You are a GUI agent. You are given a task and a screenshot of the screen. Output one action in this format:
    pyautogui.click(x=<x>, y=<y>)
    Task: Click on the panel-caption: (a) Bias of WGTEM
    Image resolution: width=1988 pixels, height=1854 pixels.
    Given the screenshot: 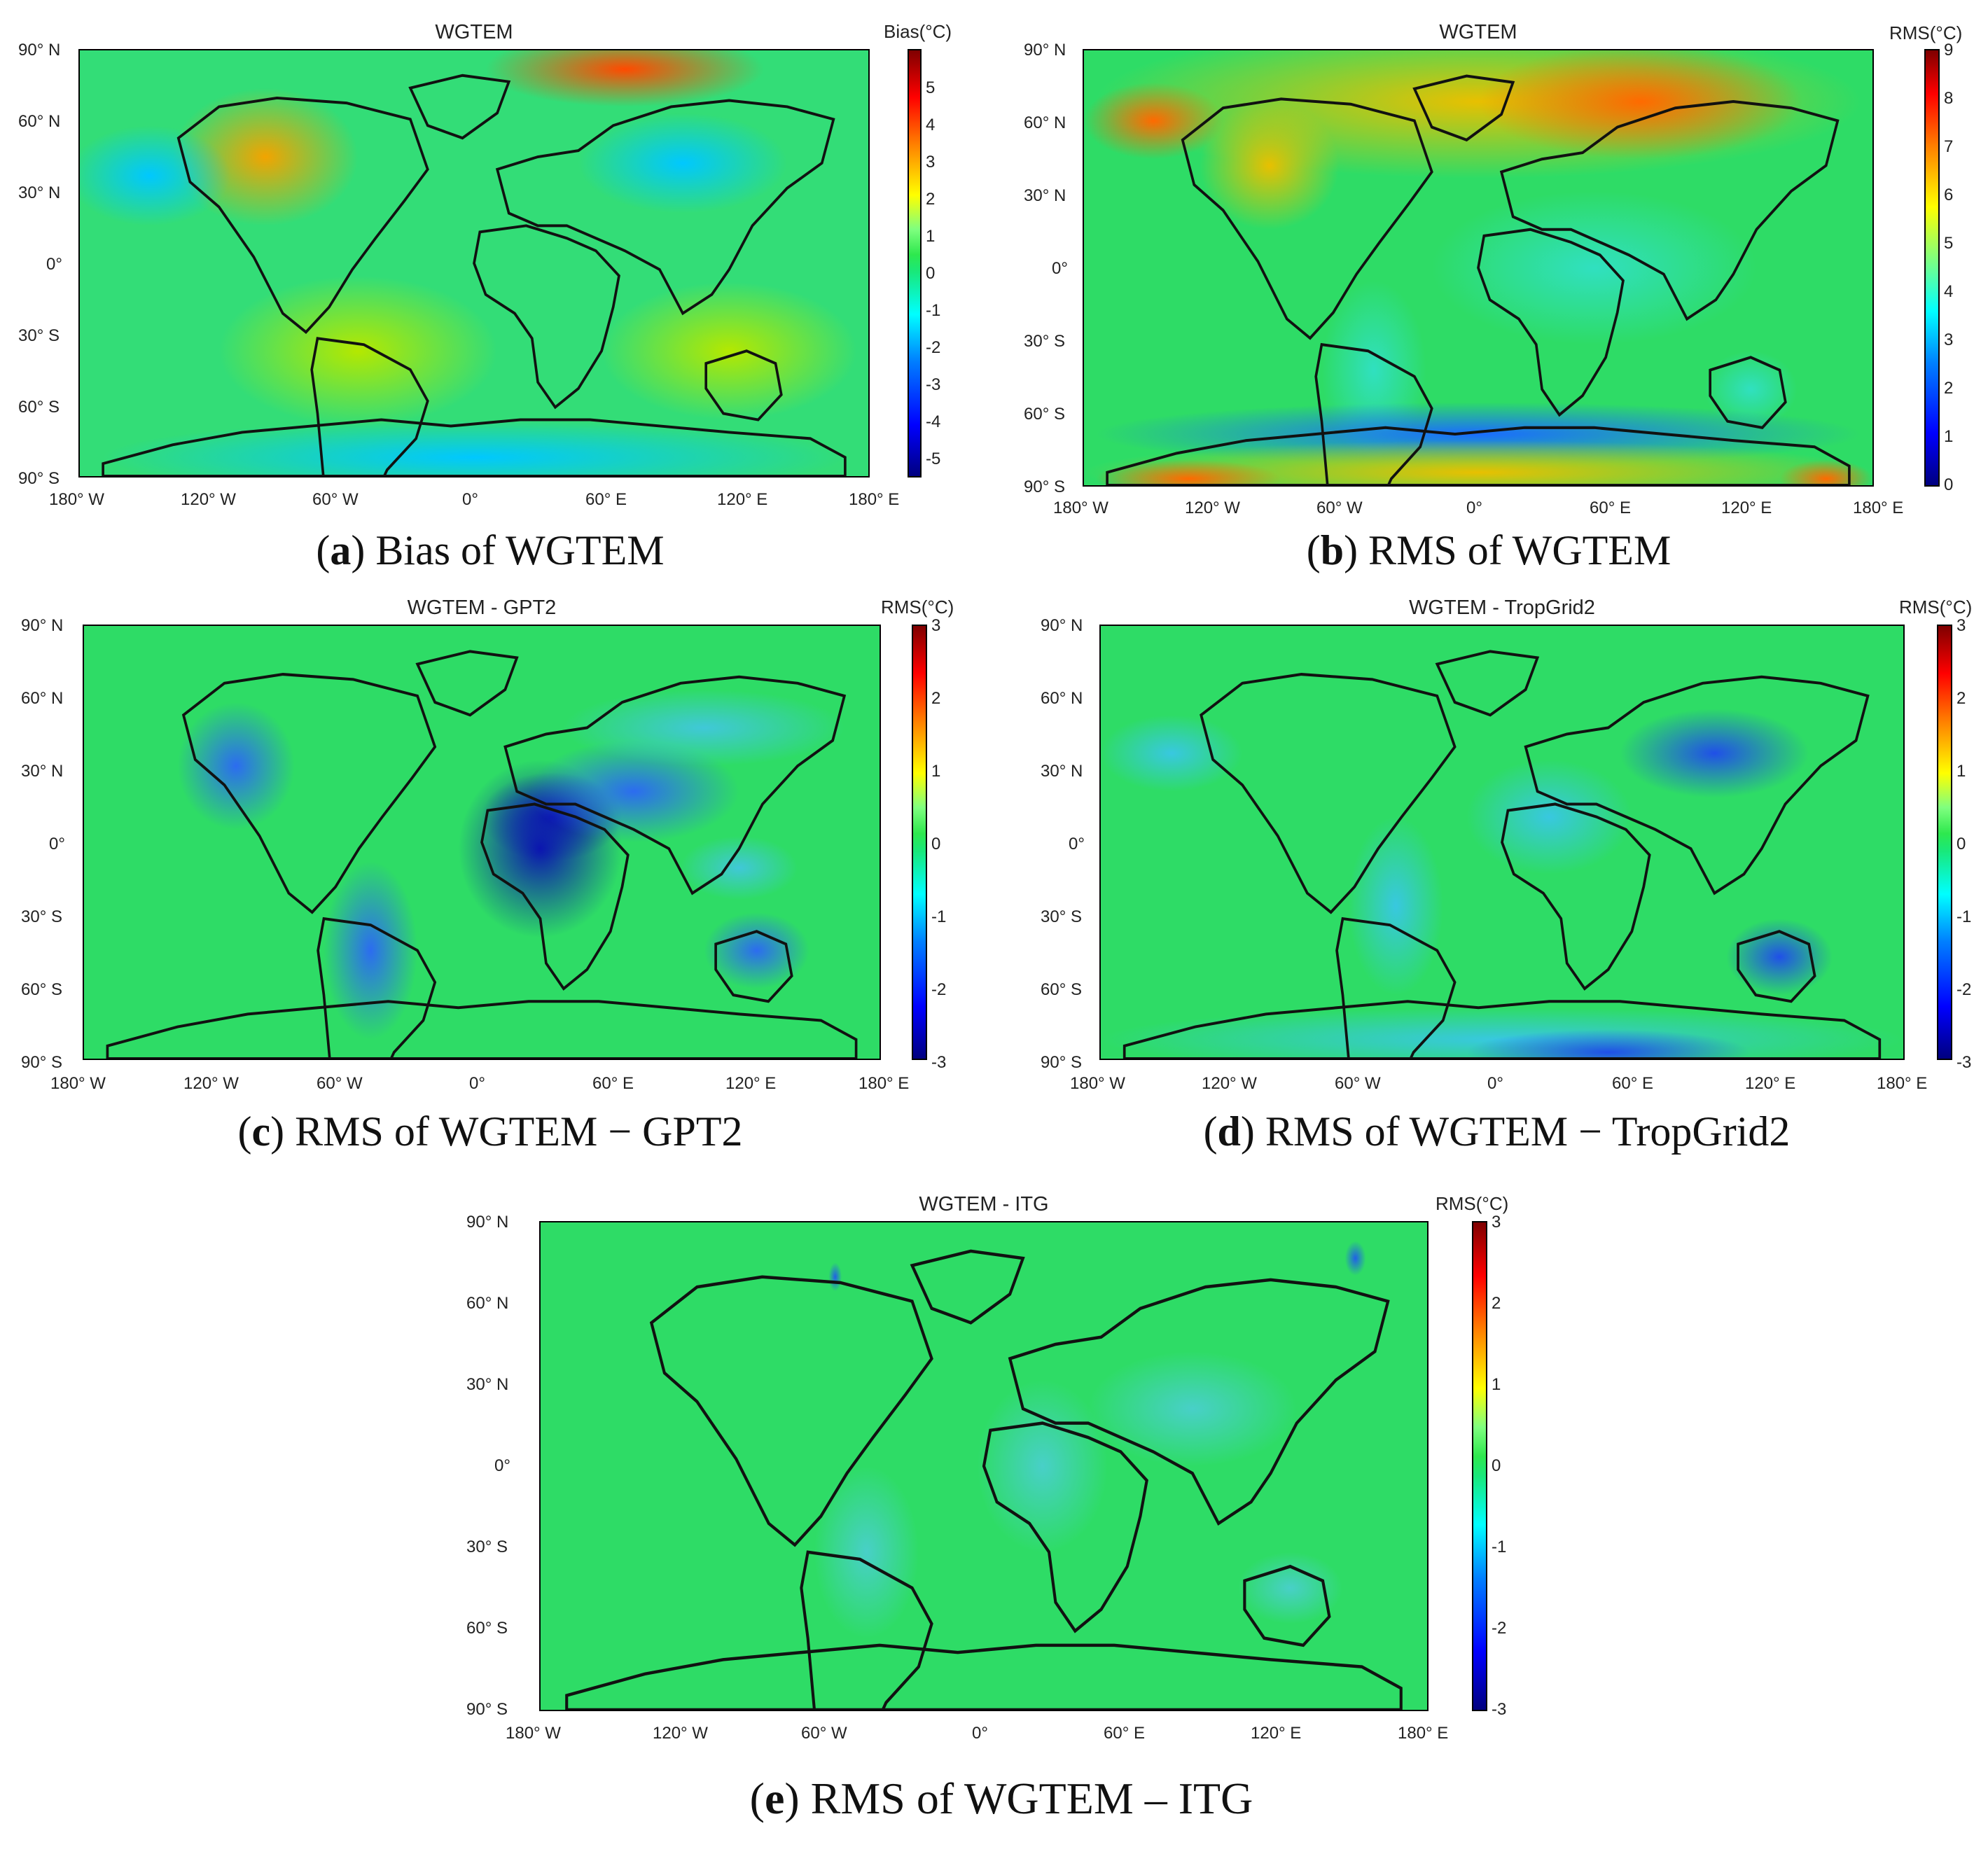 What is the action you would take?
    pyautogui.click(x=490, y=550)
    